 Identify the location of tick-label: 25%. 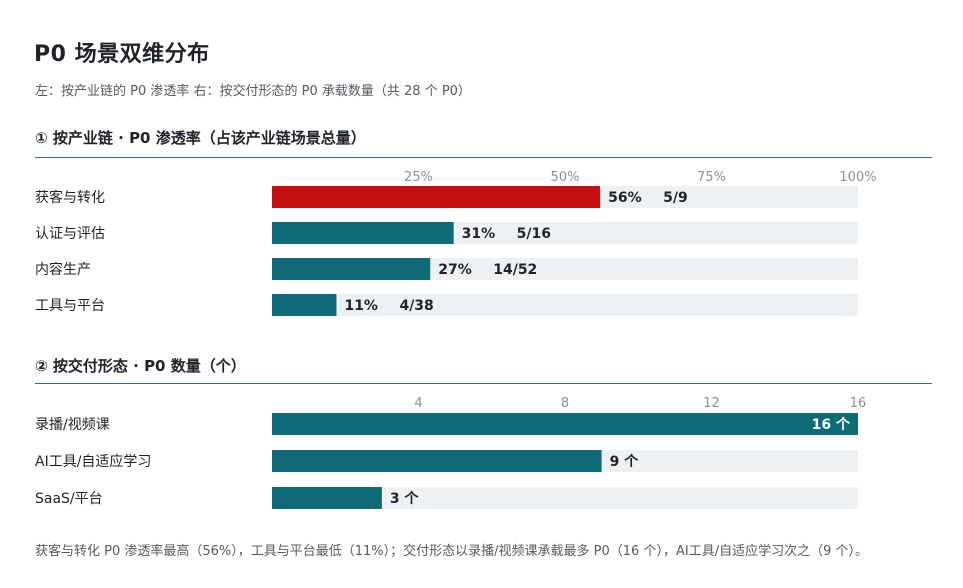
(418, 177).